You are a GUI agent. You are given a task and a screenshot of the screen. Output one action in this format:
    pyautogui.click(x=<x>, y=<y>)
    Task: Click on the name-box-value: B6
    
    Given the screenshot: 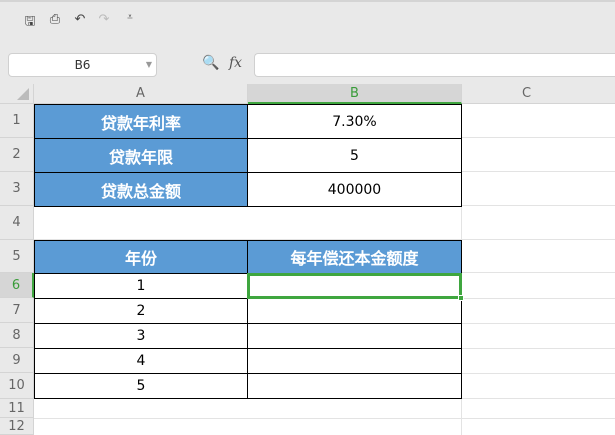 What is the action you would take?
    pyautogui.click(x=82, y=65)
    